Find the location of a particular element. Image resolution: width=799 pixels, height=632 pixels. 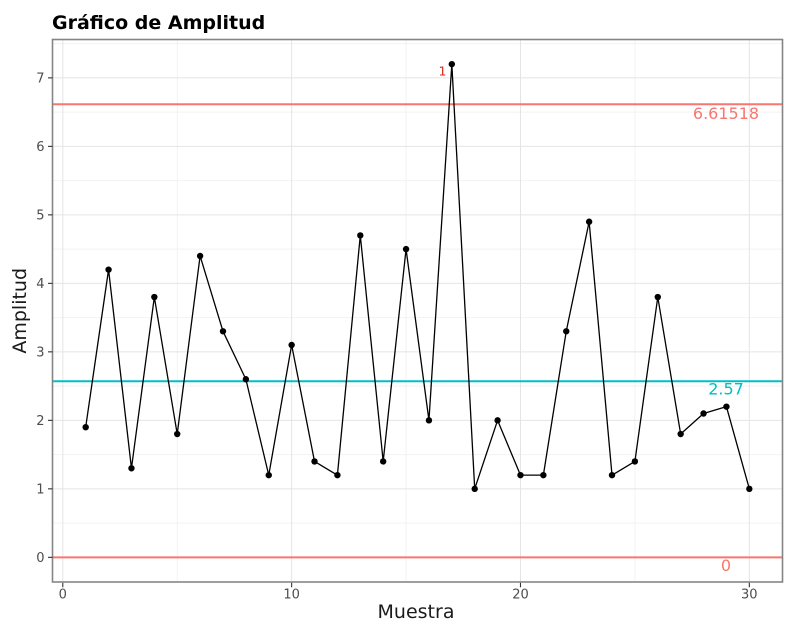

y-tick-label: 3 is located at coordinates (40, 353).